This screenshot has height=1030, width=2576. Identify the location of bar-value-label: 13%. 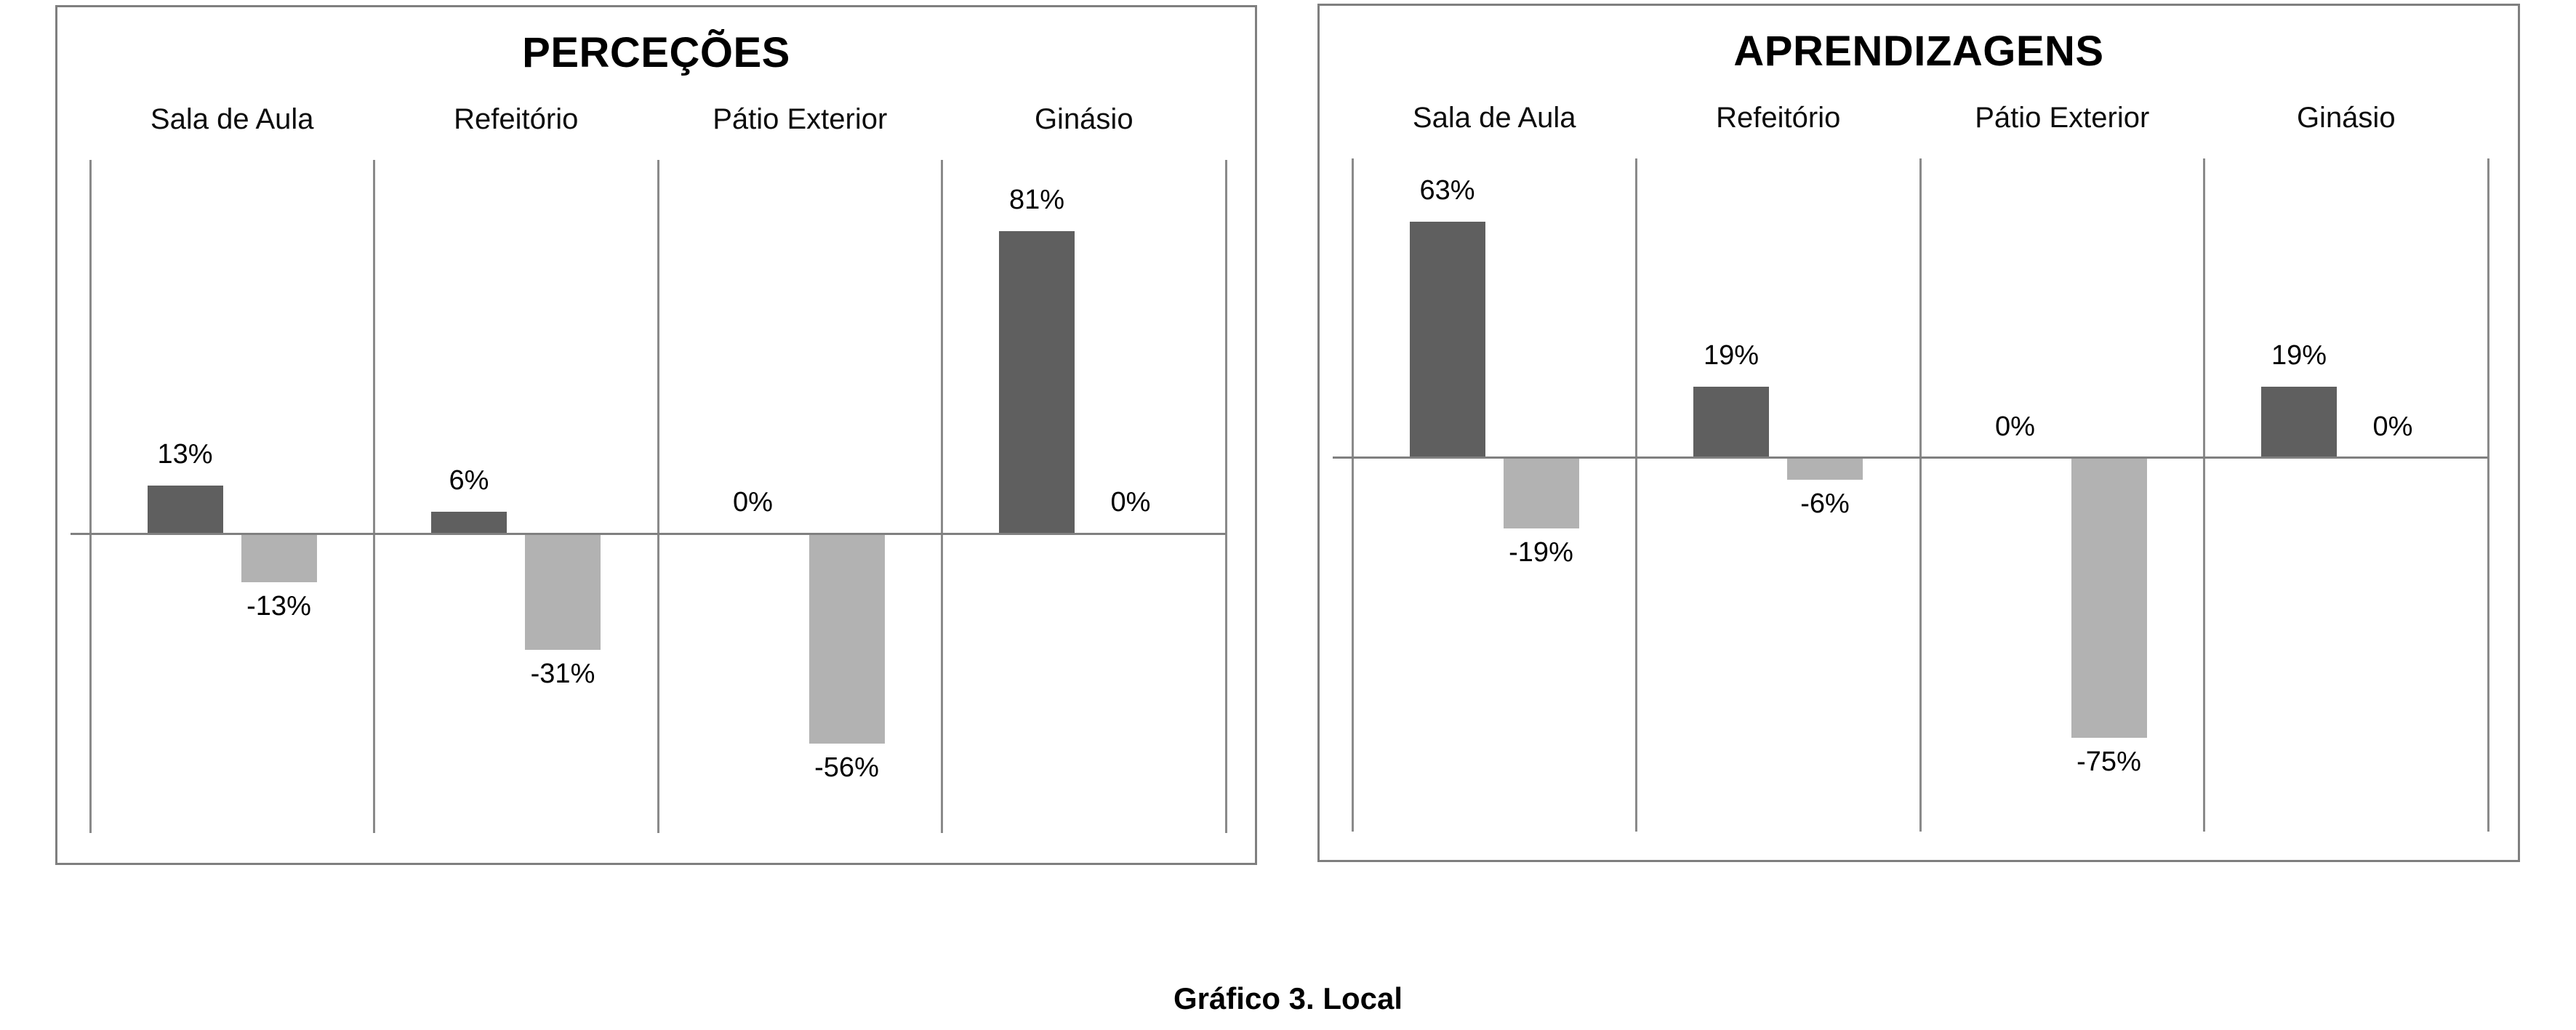
(185, 454).